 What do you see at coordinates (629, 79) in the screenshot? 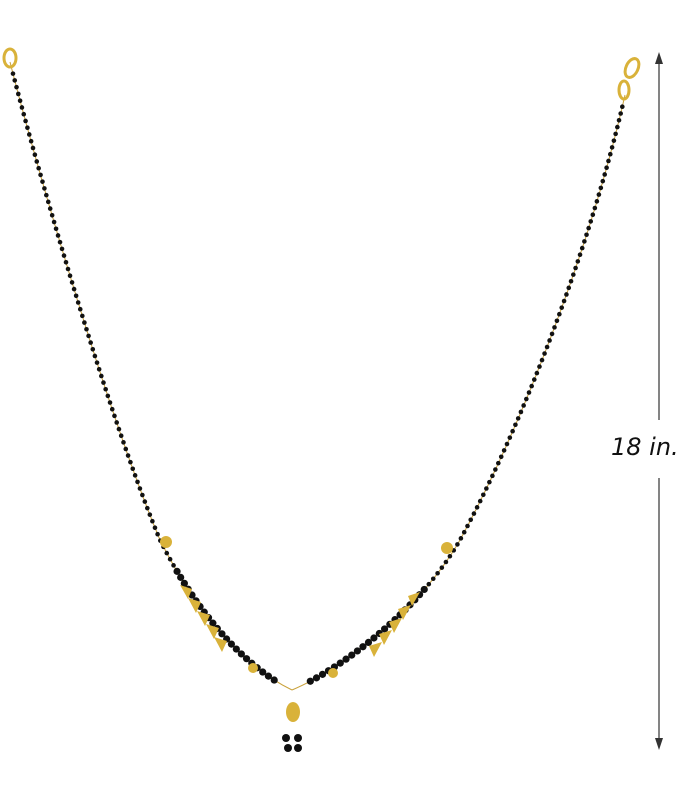
I see `right-clasp` at bounding box center [629, 79].